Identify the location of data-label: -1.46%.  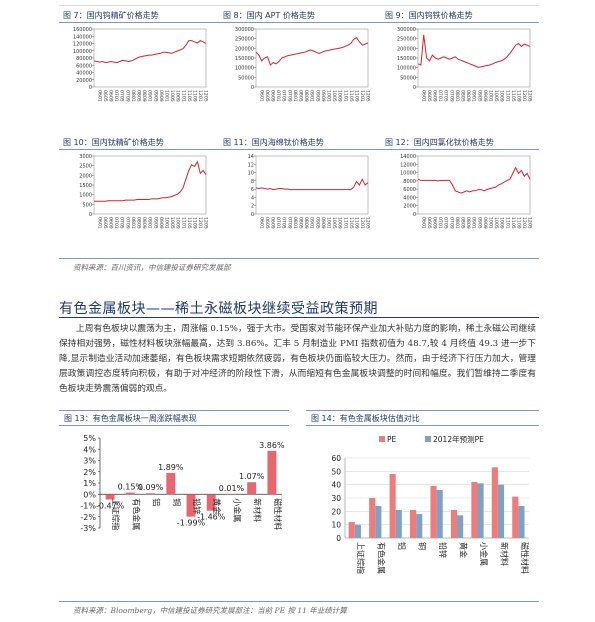
(211, 517).